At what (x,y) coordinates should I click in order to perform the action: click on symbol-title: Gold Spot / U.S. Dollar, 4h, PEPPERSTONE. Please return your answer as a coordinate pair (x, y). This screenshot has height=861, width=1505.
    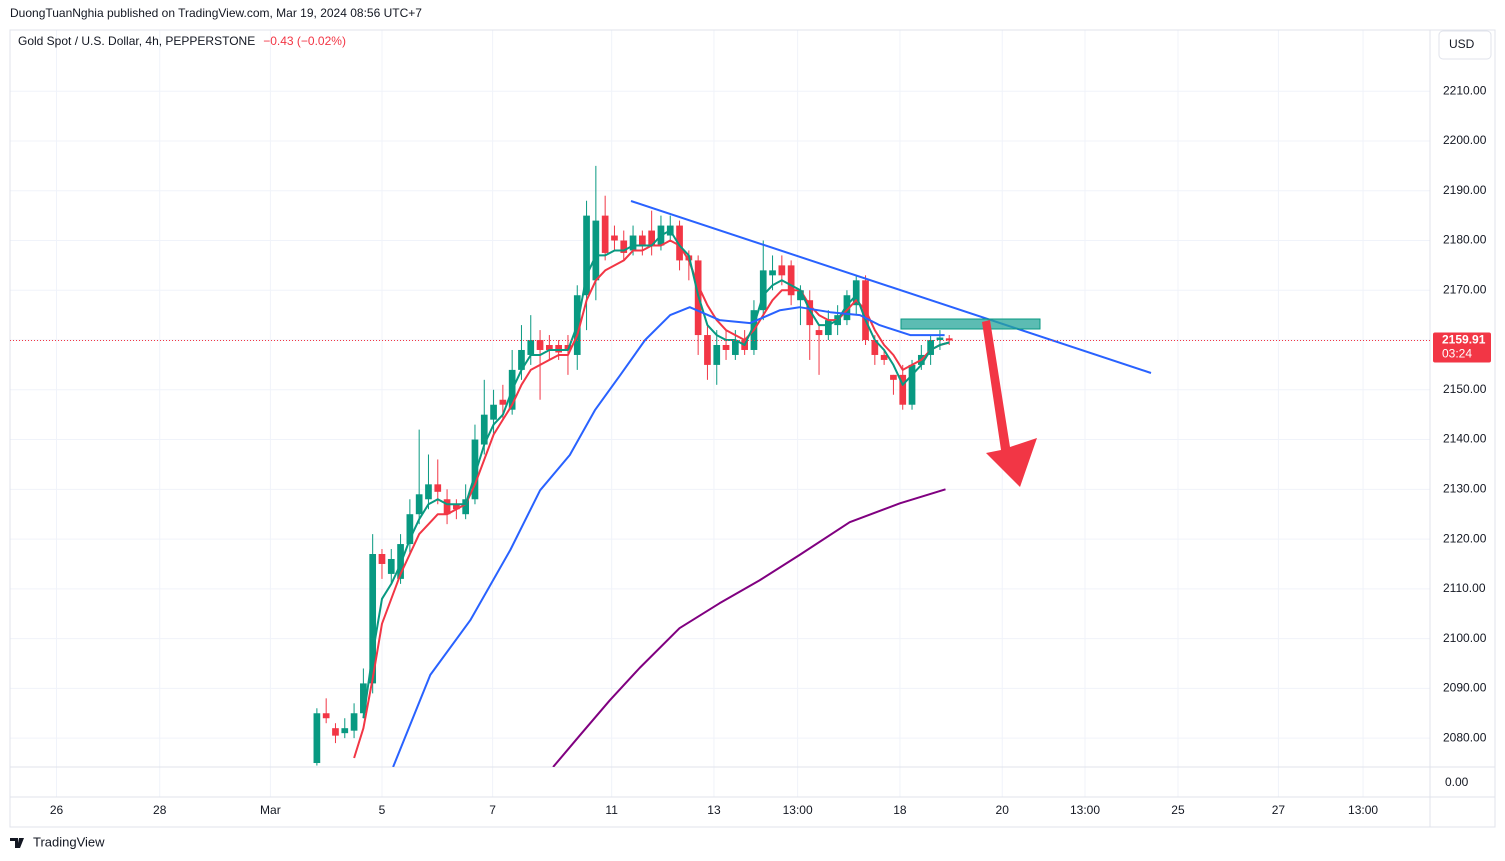
    Looking at the image, I should click on (136, 41).